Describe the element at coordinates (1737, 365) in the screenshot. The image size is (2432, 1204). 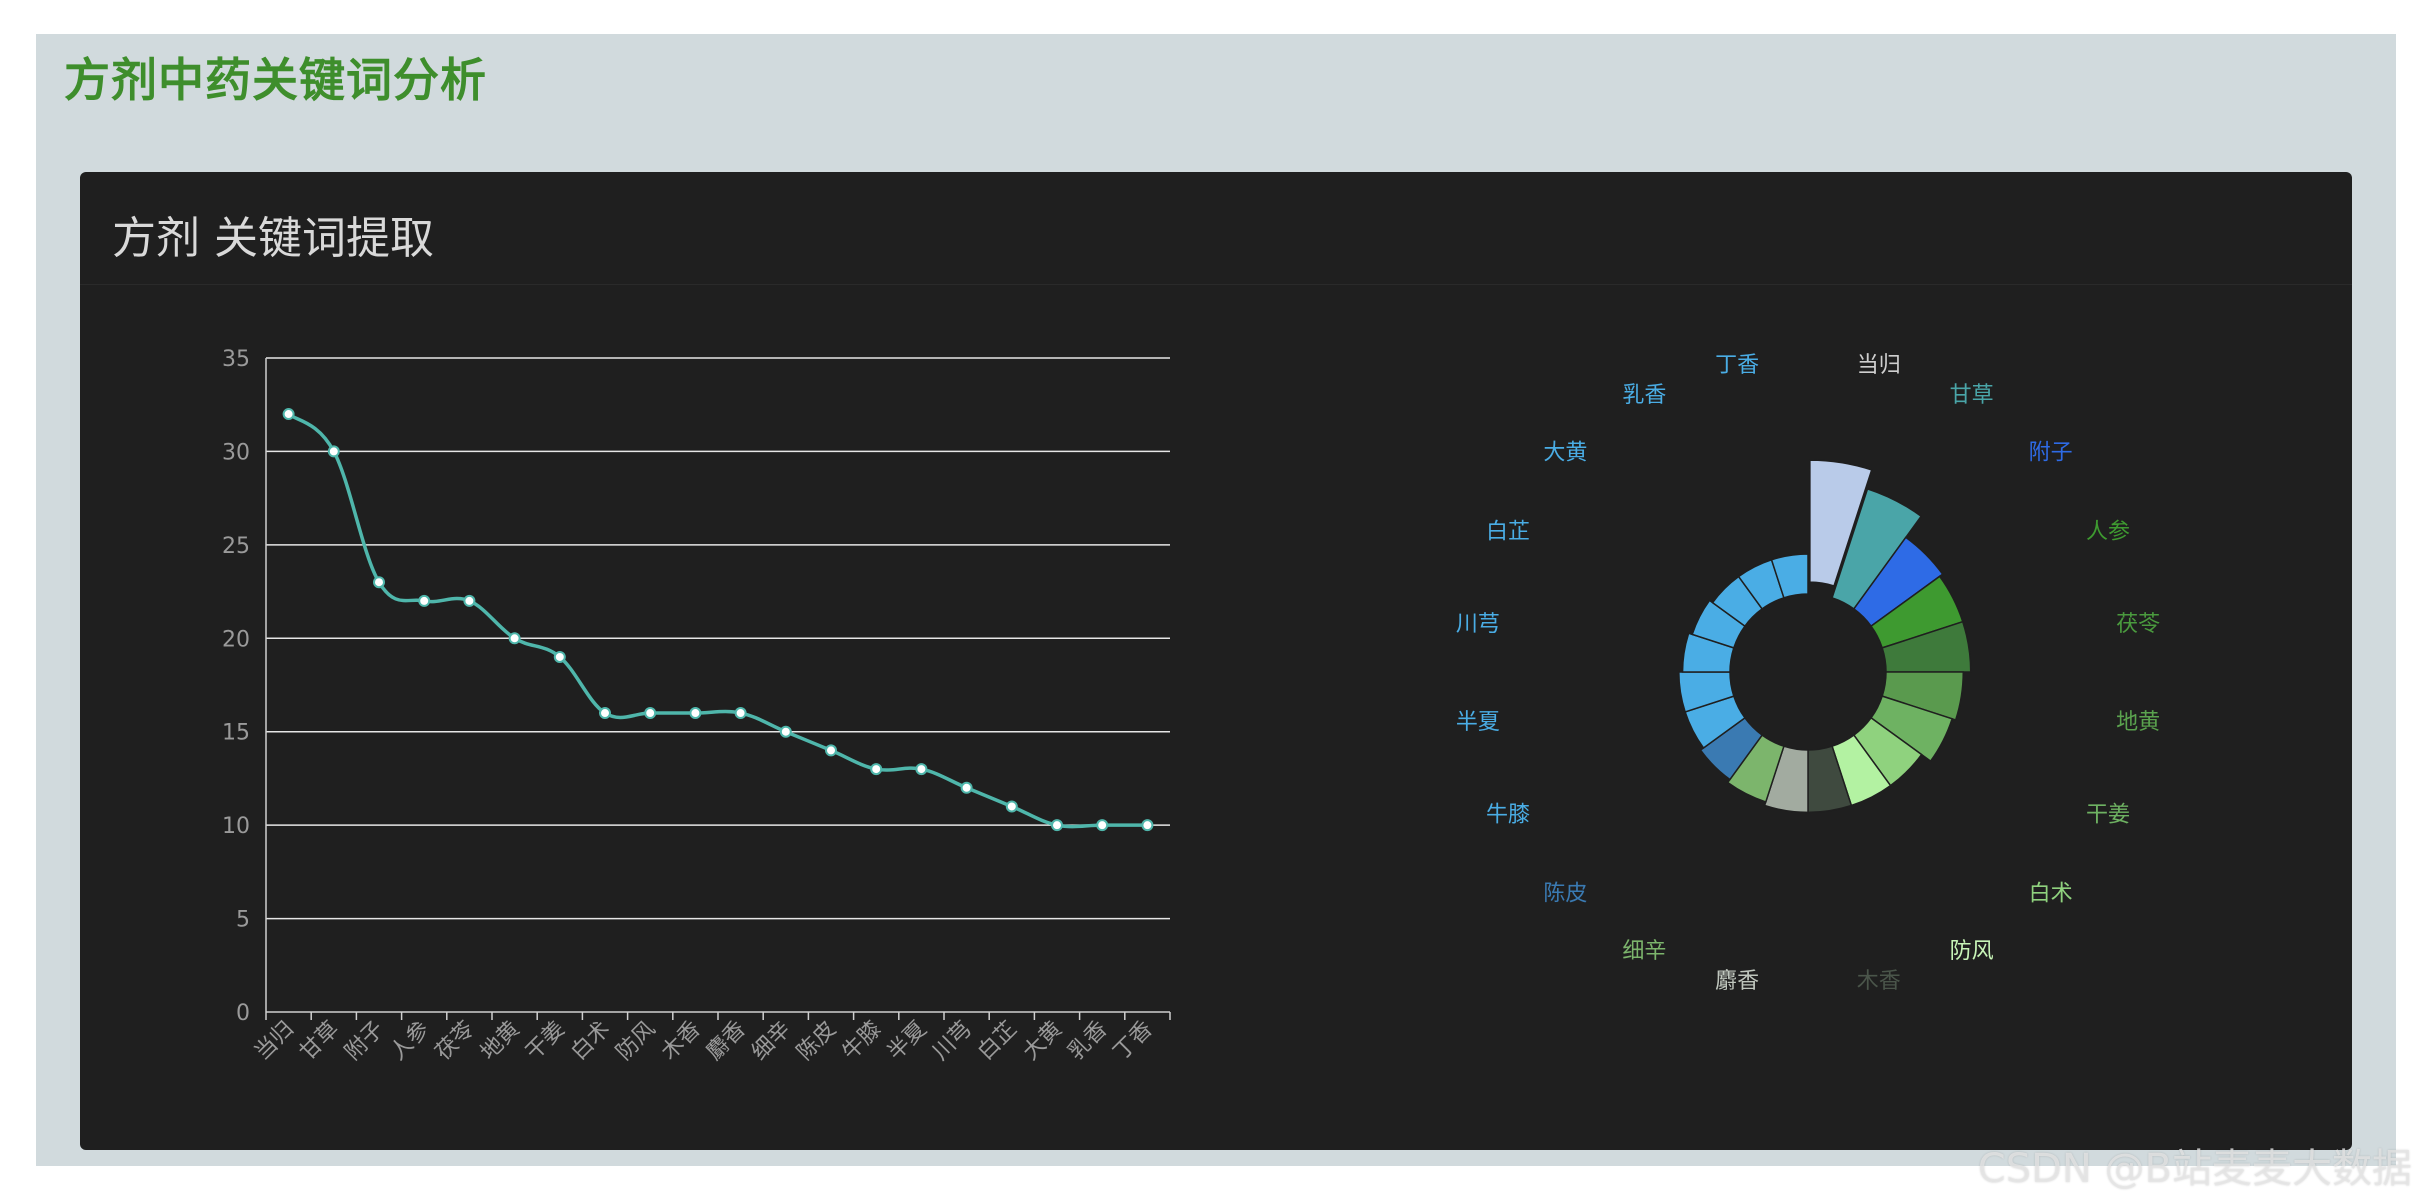
I see `pie-slice-label: 丁香` at that location.